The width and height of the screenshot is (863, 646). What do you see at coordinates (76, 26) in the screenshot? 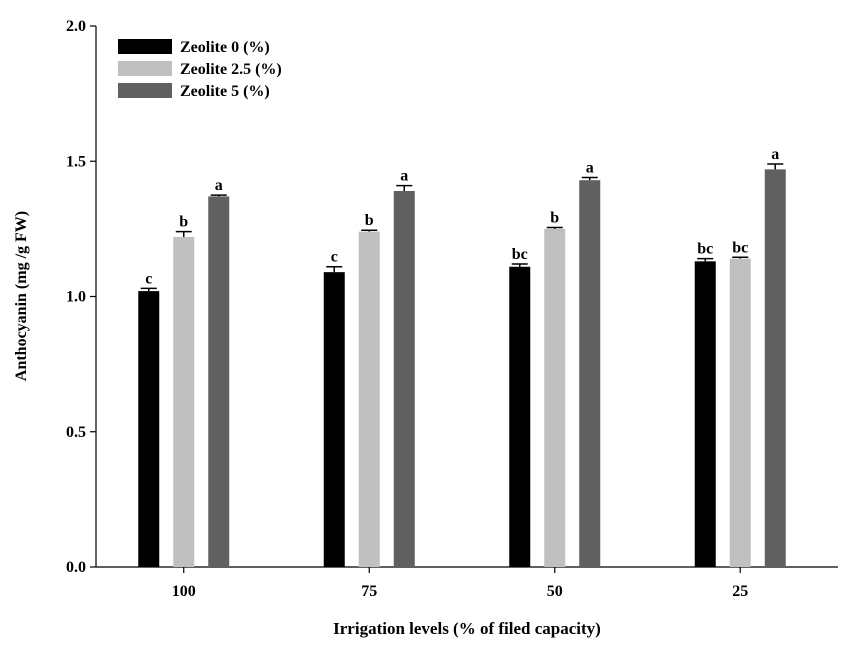
I see `y-tick-label: 2.0` at bounding box center [76, 26].